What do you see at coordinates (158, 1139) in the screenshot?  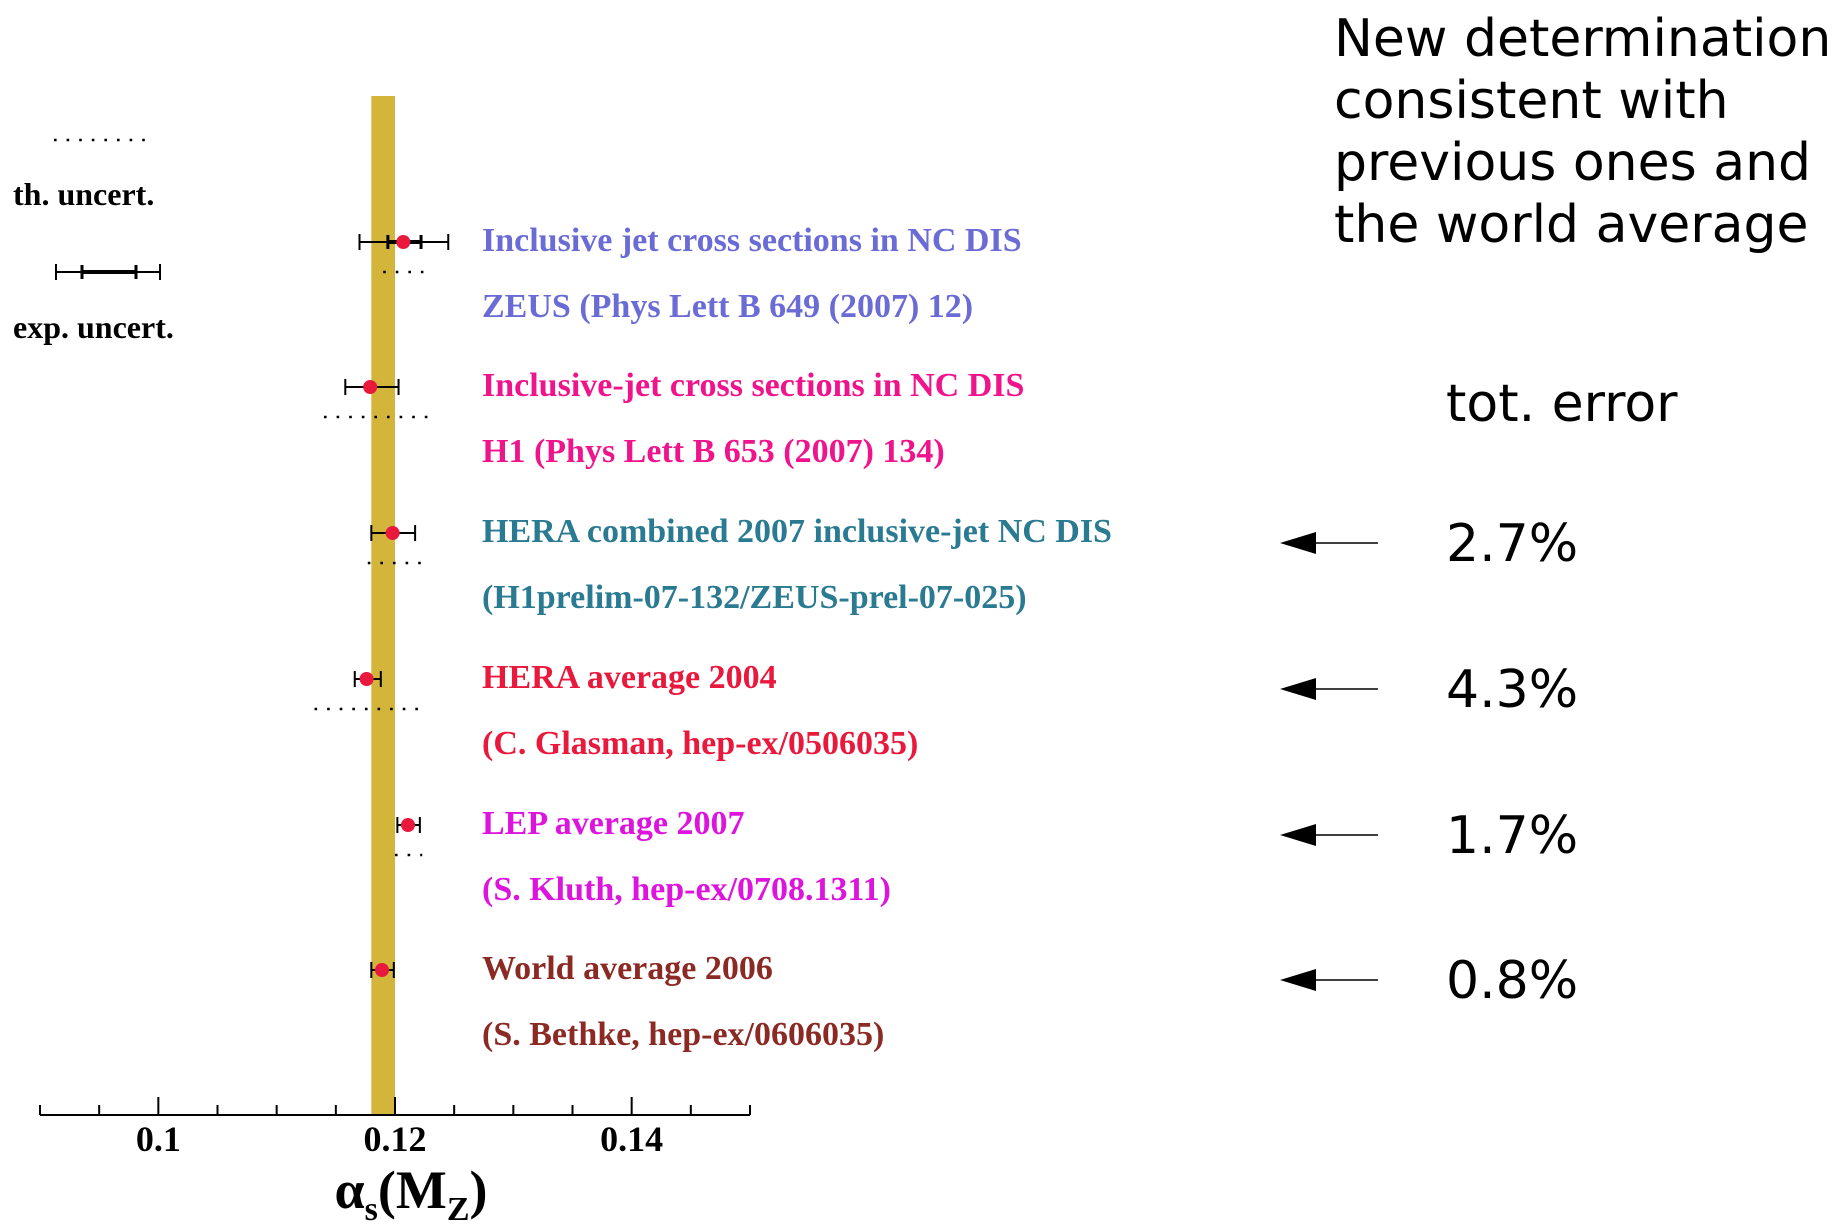 I see `x-tick-label: 0.1` at bounding box center [158, 1139].